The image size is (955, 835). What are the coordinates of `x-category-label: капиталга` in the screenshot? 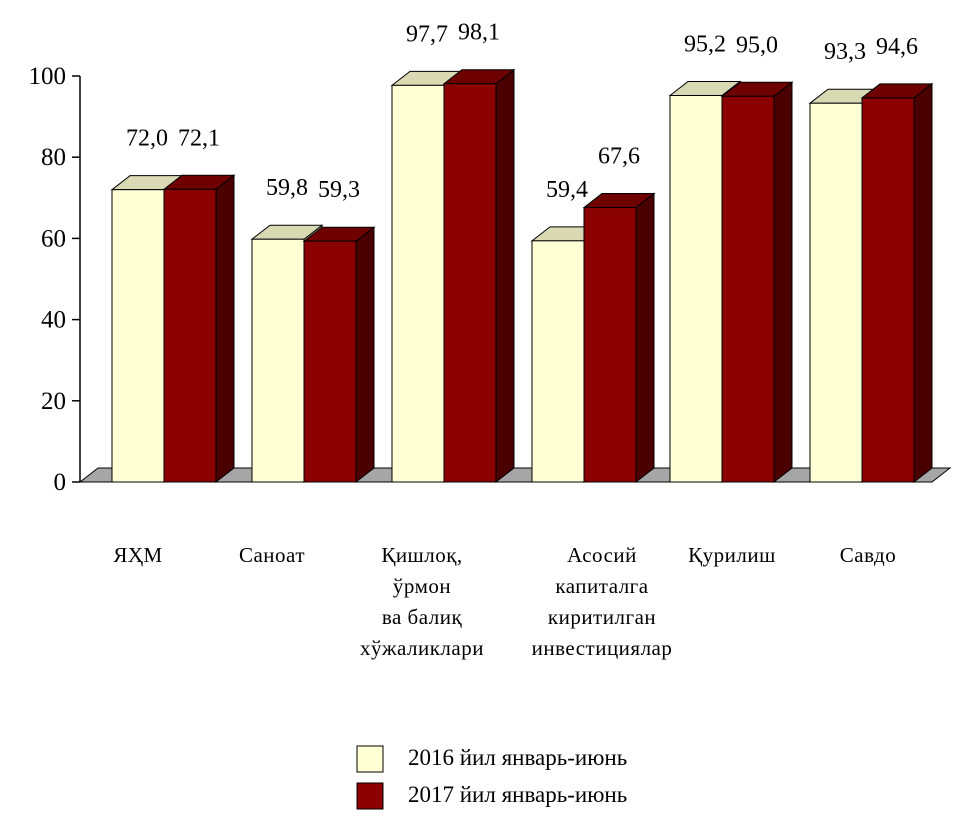 It's located at (601, 586).